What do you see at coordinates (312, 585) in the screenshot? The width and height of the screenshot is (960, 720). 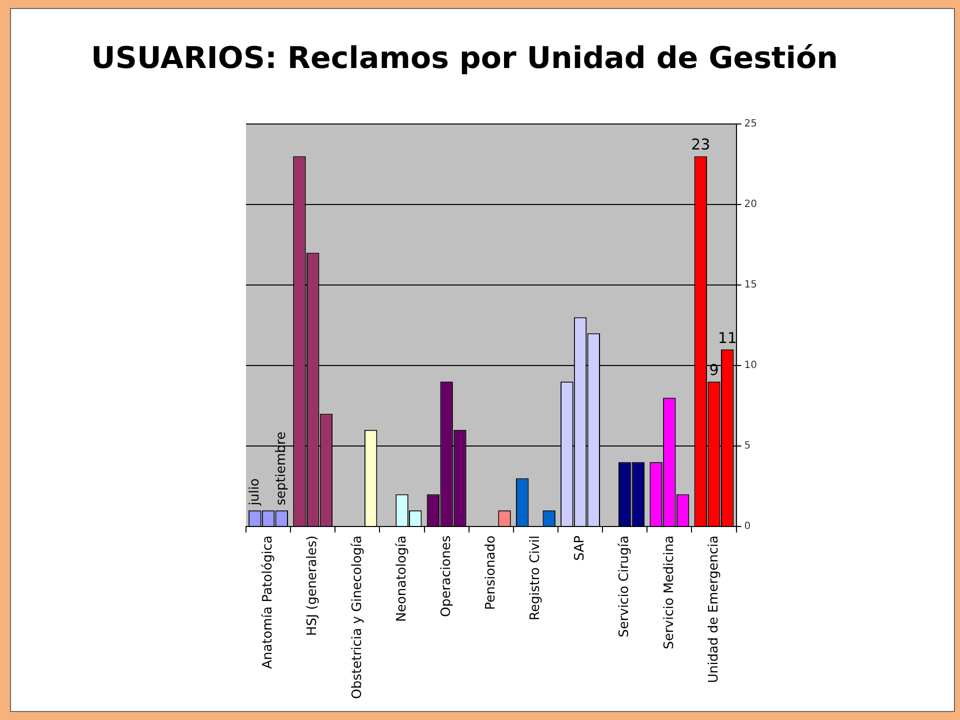 I see `x-tick-label: HSJ (generales)` at bounding box center [312, 585].